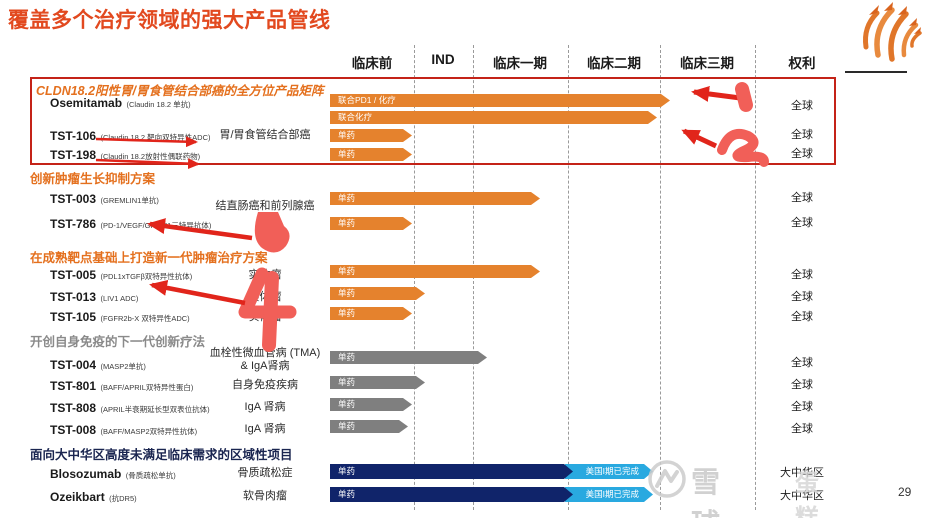  I want to click on drug-label: TST-105 (FGFR2b-X 双特异性ADC), so click(120, 317).